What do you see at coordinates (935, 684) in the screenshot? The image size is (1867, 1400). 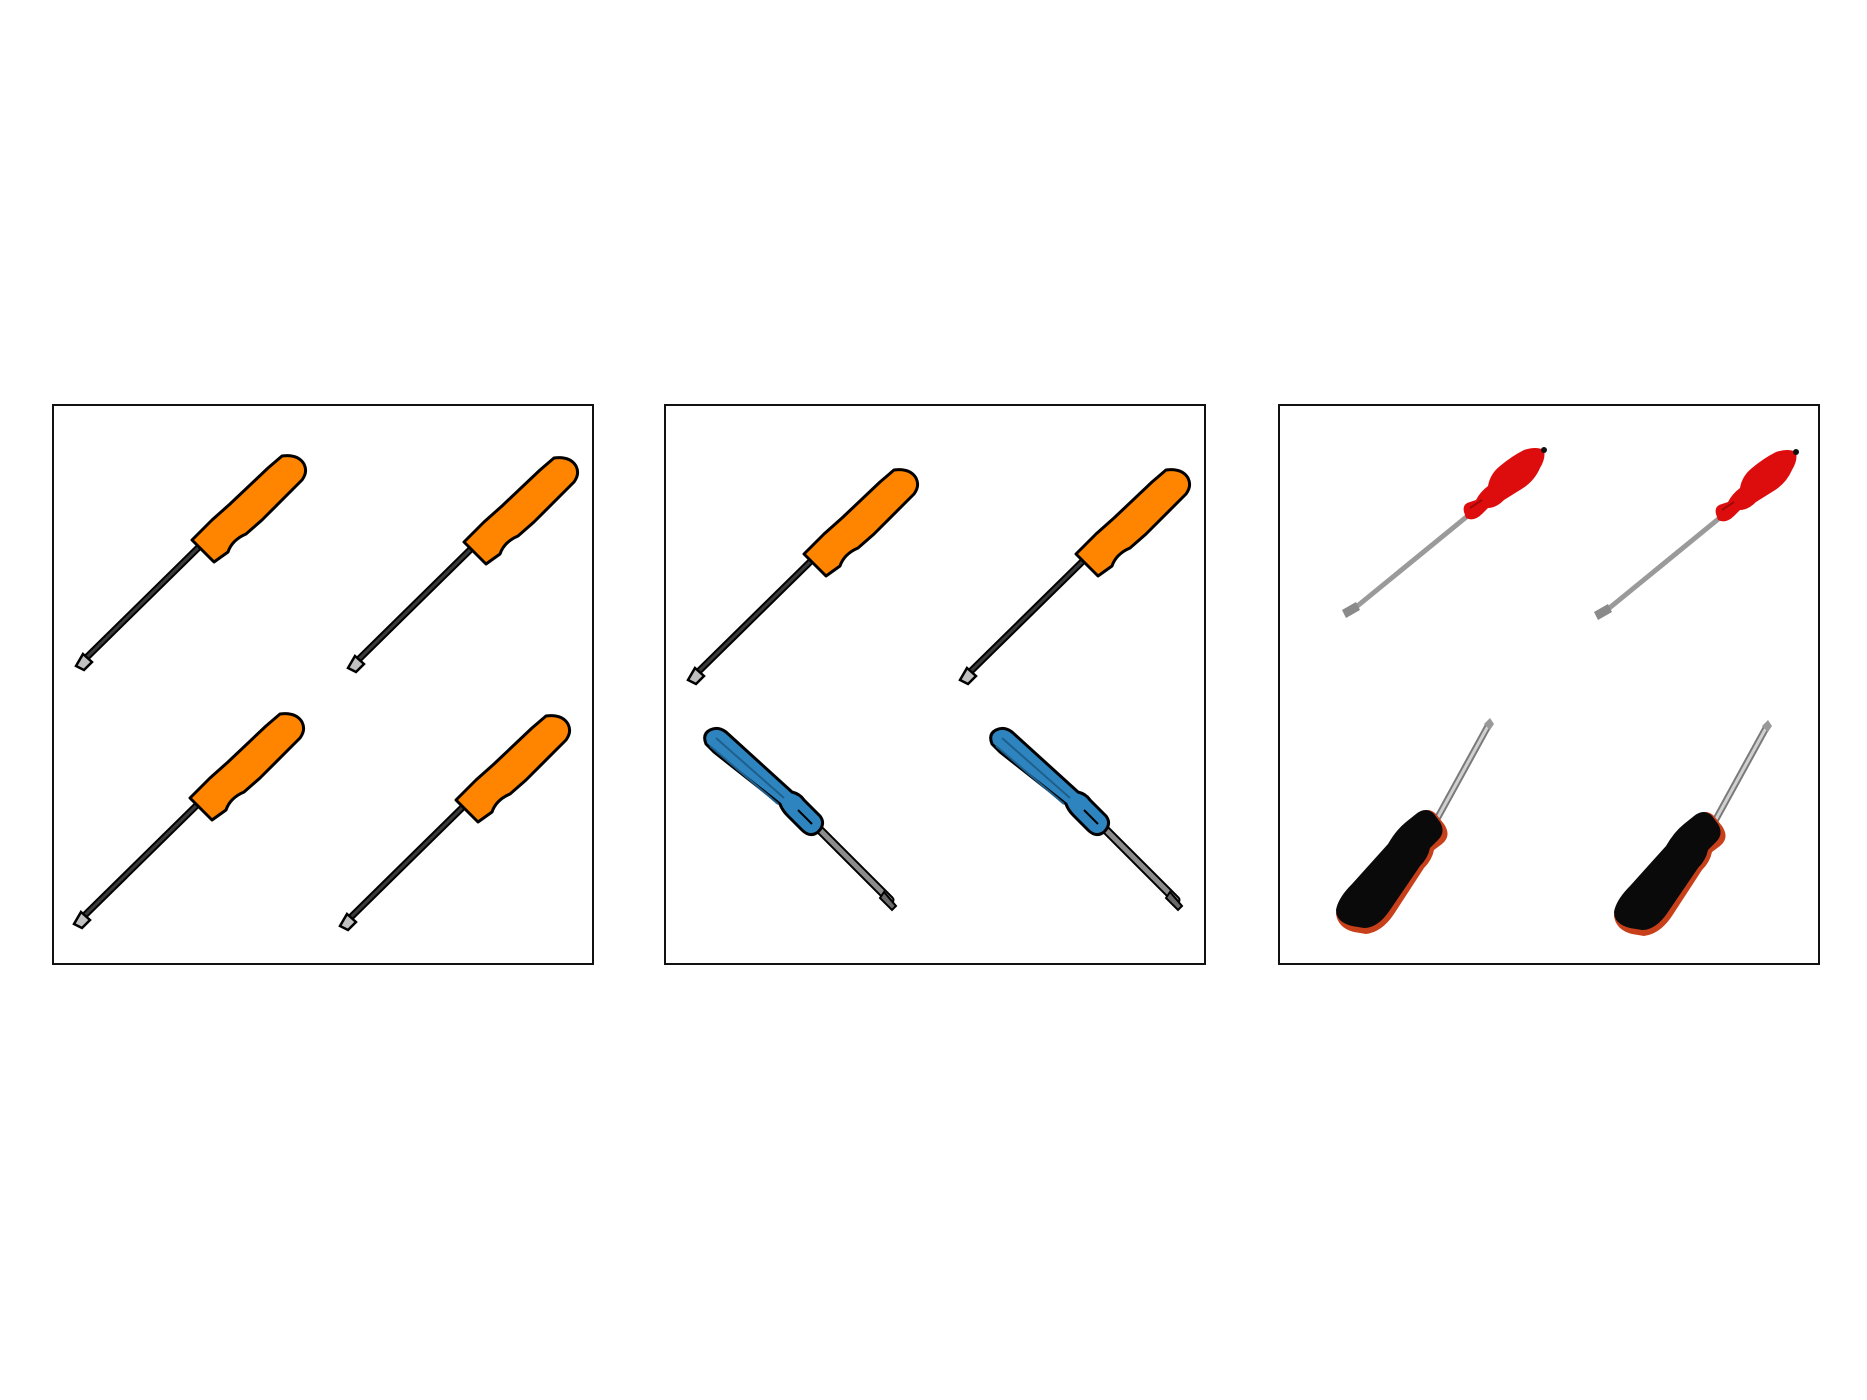 I see `panel-mixed-screwdrivers` at bounding box center [935, 684].